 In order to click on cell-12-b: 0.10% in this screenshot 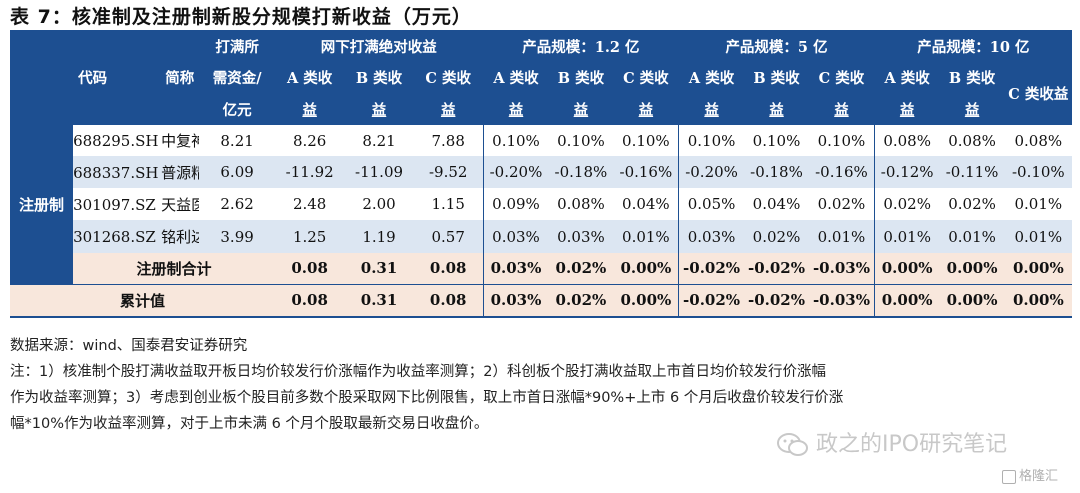, I will do `click(581, 140)`.